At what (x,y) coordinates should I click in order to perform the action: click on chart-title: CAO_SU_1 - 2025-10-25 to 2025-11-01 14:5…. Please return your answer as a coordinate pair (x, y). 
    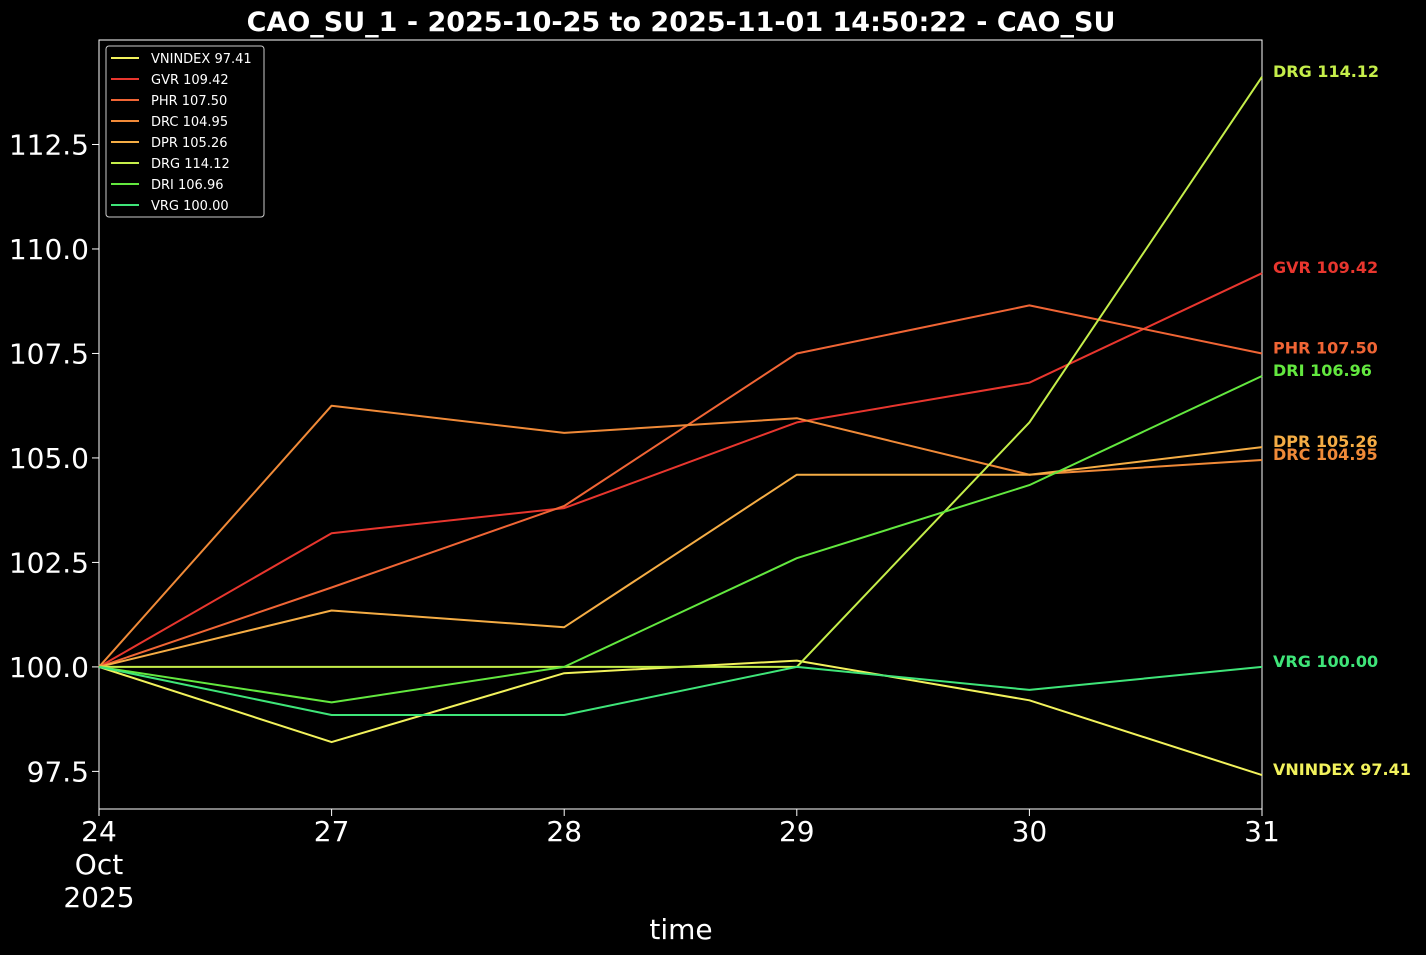
    Looking at the image, I should click on (681, 22).